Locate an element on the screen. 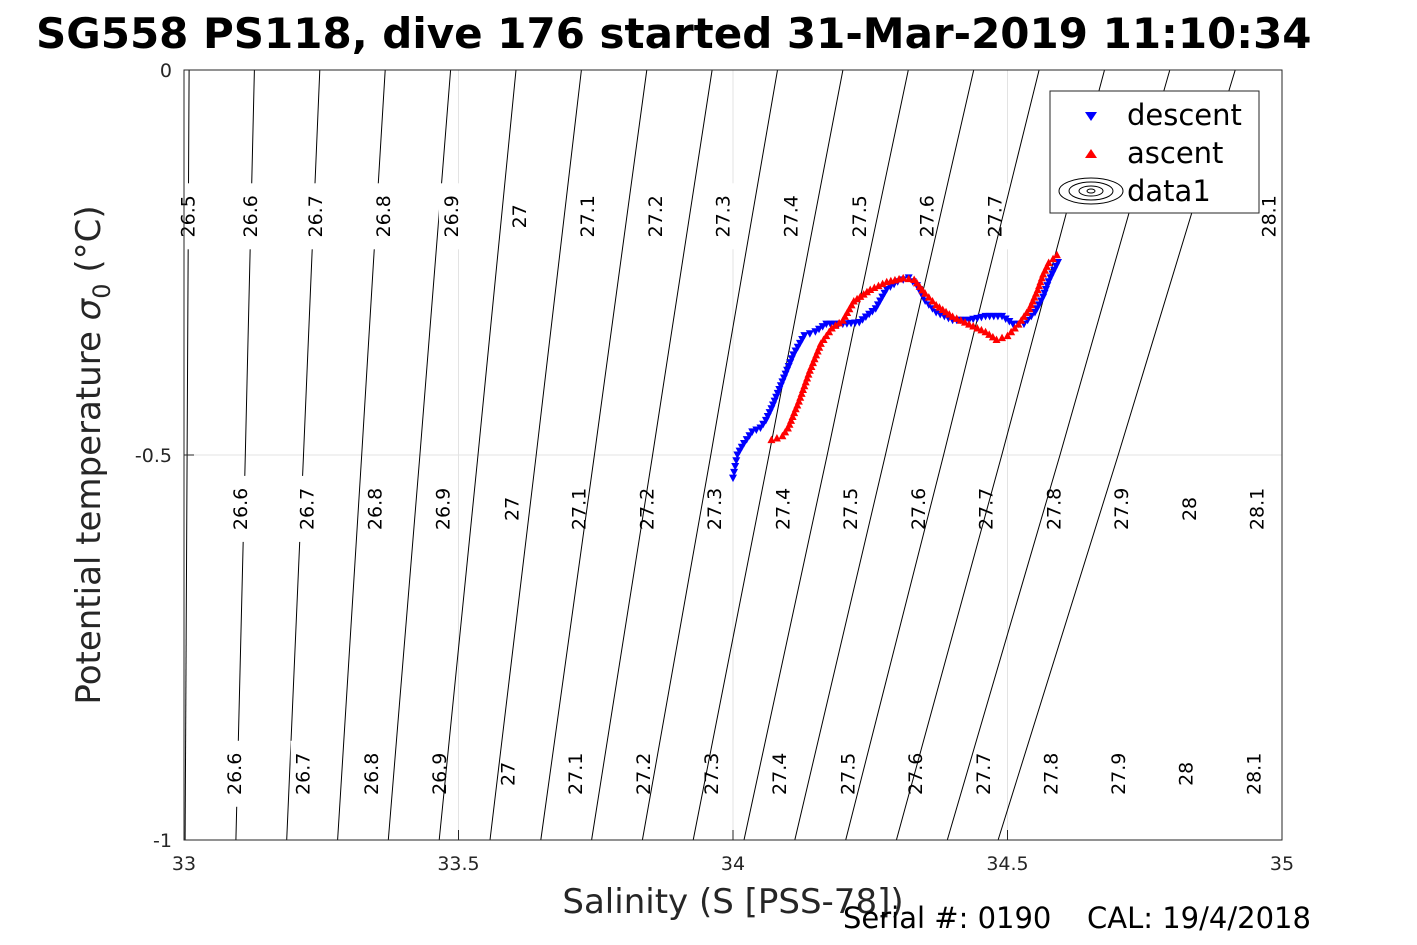 This screenshot has height=945, width=1417. legend-data1-label: data1 is located at coordinates (1169, 191).